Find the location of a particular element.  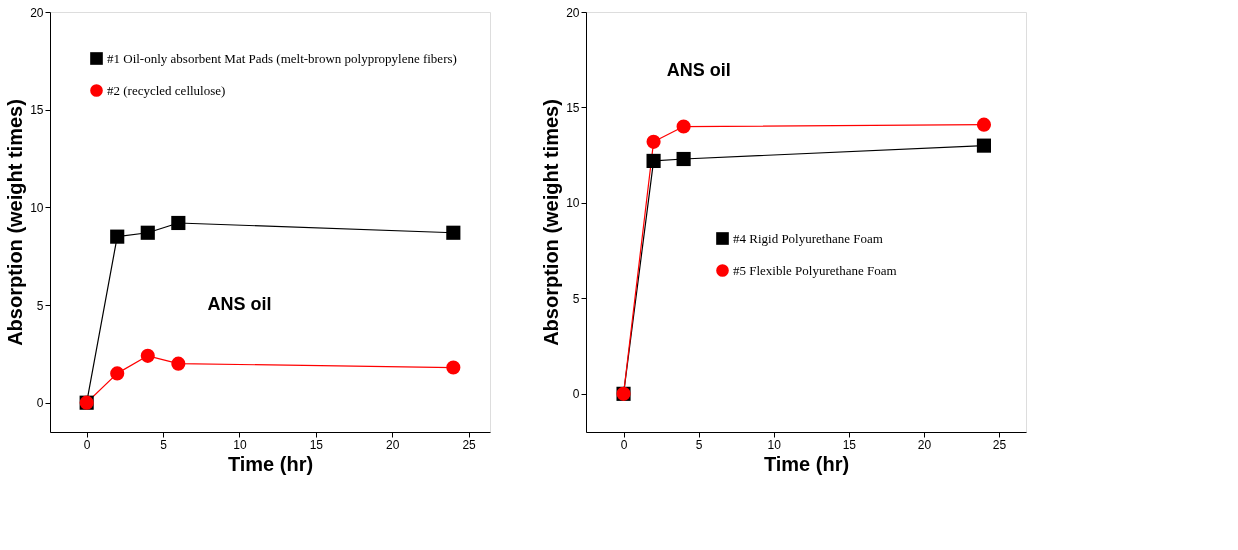

legend-label: #5 Flexible Polyurethane Foam is located at coordinates (815, 270).